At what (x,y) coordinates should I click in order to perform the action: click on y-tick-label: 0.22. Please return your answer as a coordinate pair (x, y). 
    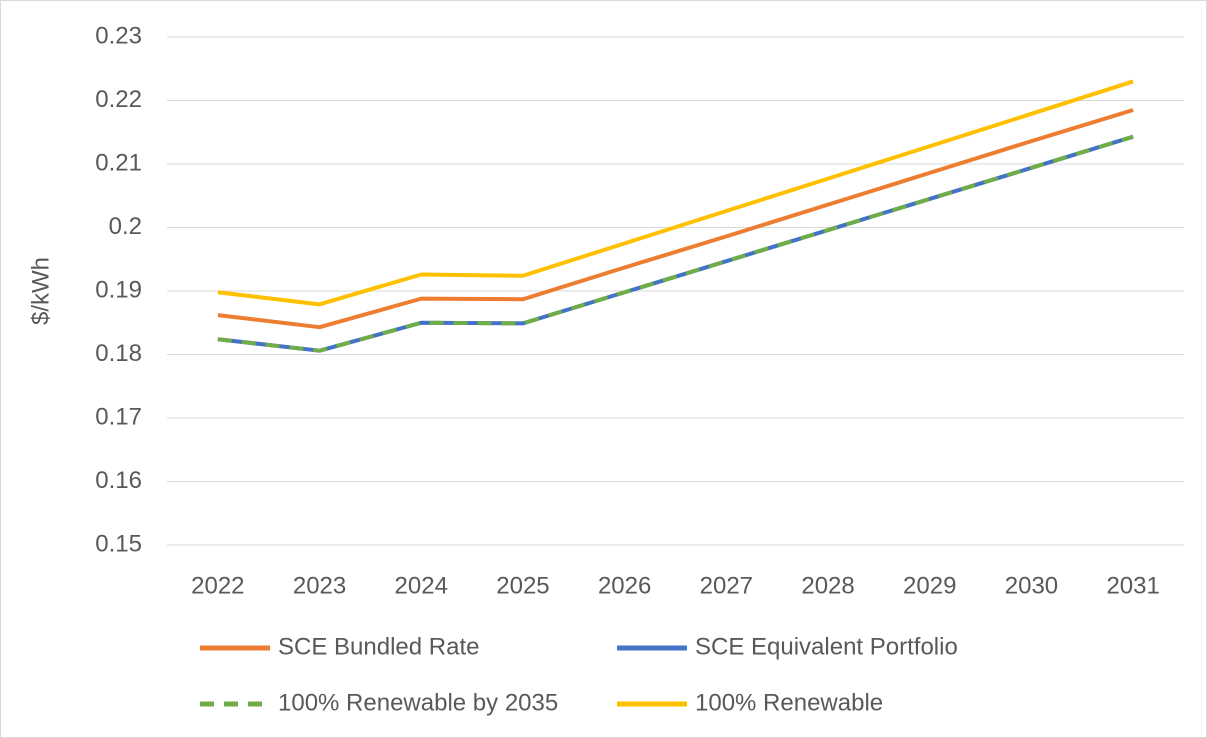
    Looking at the image, I should click on (118, 99).